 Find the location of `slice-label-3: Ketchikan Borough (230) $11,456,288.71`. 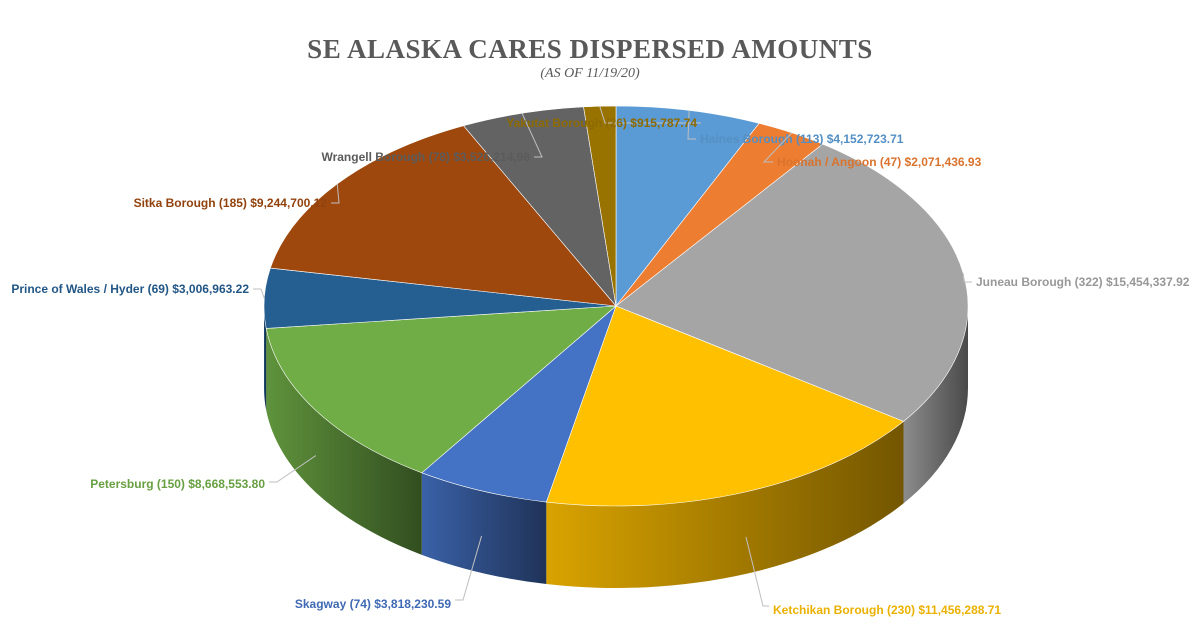

slice-label-3: Ketchikan Borough (230) $11,456,288.71 is located at coordinates (887, 610).